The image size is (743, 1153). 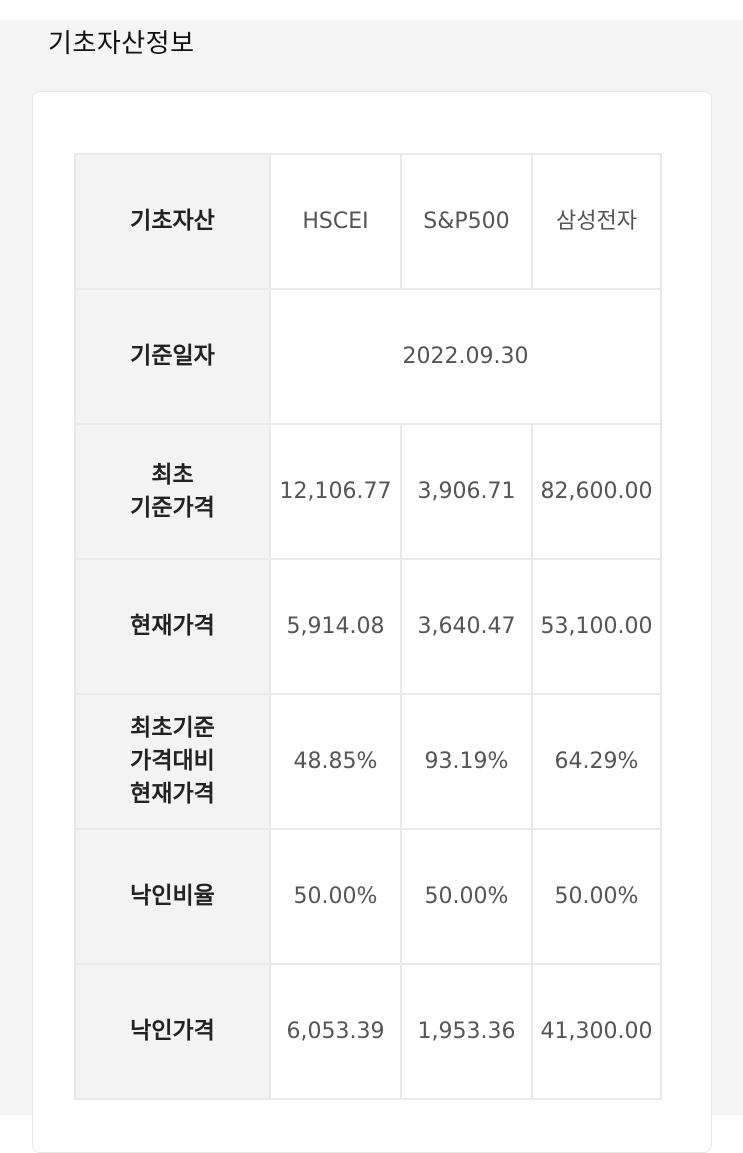 What do you see at coordinates (596, 491) in the screenshot?
I see `value-cell: 82,600.00` at bounding box center [596, 491].